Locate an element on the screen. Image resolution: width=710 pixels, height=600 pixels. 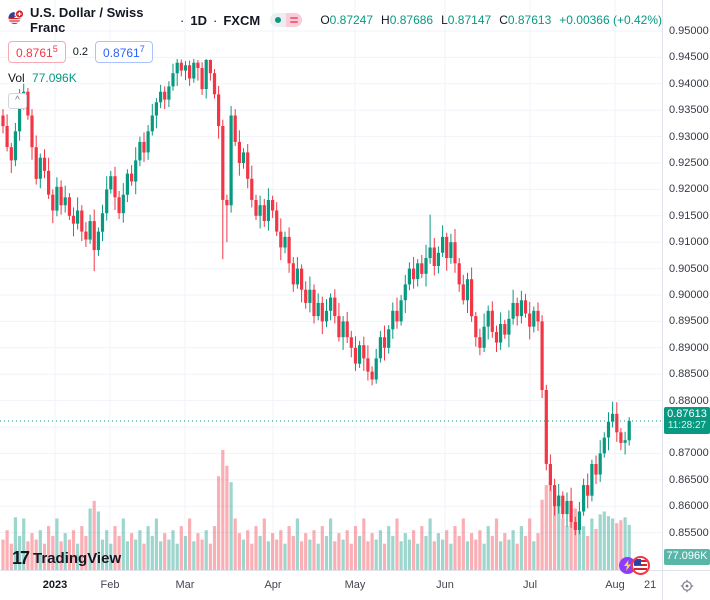
price-tick-label: 0.92500 is located at coordinates (689, 163).